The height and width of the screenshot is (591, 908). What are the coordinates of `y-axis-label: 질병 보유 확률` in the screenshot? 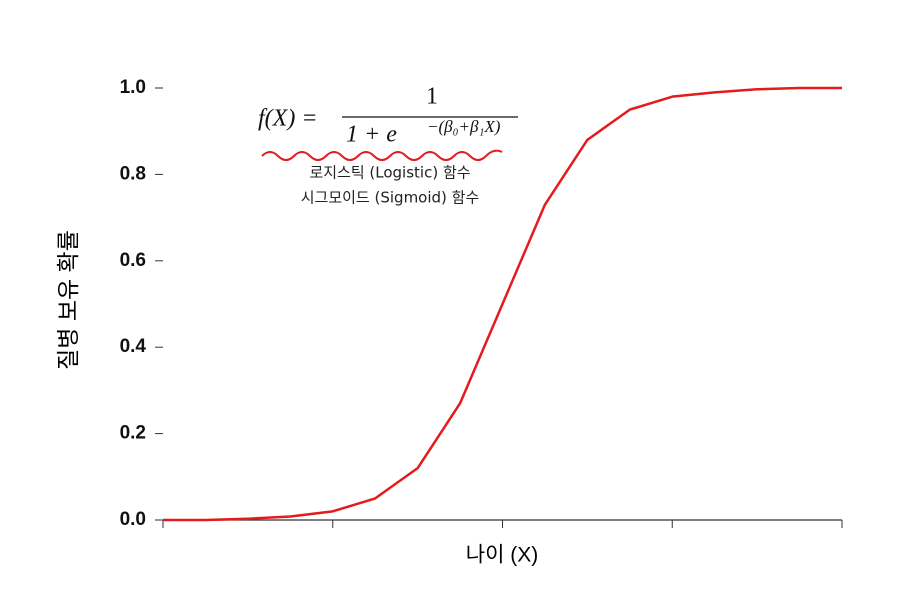 It's located at (68, 300).